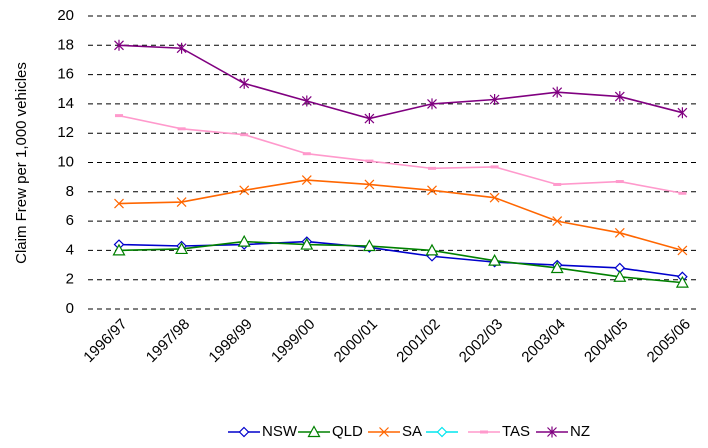 The image size is (708, 448). What do you see at coordinates (70, 308) in the screenshot?
I see `y-tick-label: 0` at bounding box center [70, 308].